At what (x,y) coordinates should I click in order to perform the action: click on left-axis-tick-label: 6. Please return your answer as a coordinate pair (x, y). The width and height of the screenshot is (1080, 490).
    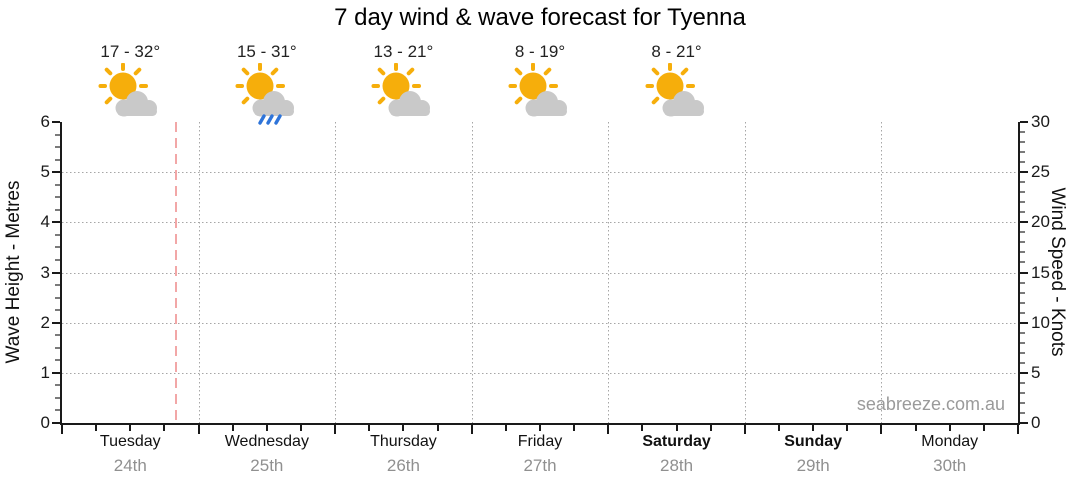
    Looking at the image, I should click on (45, 121).